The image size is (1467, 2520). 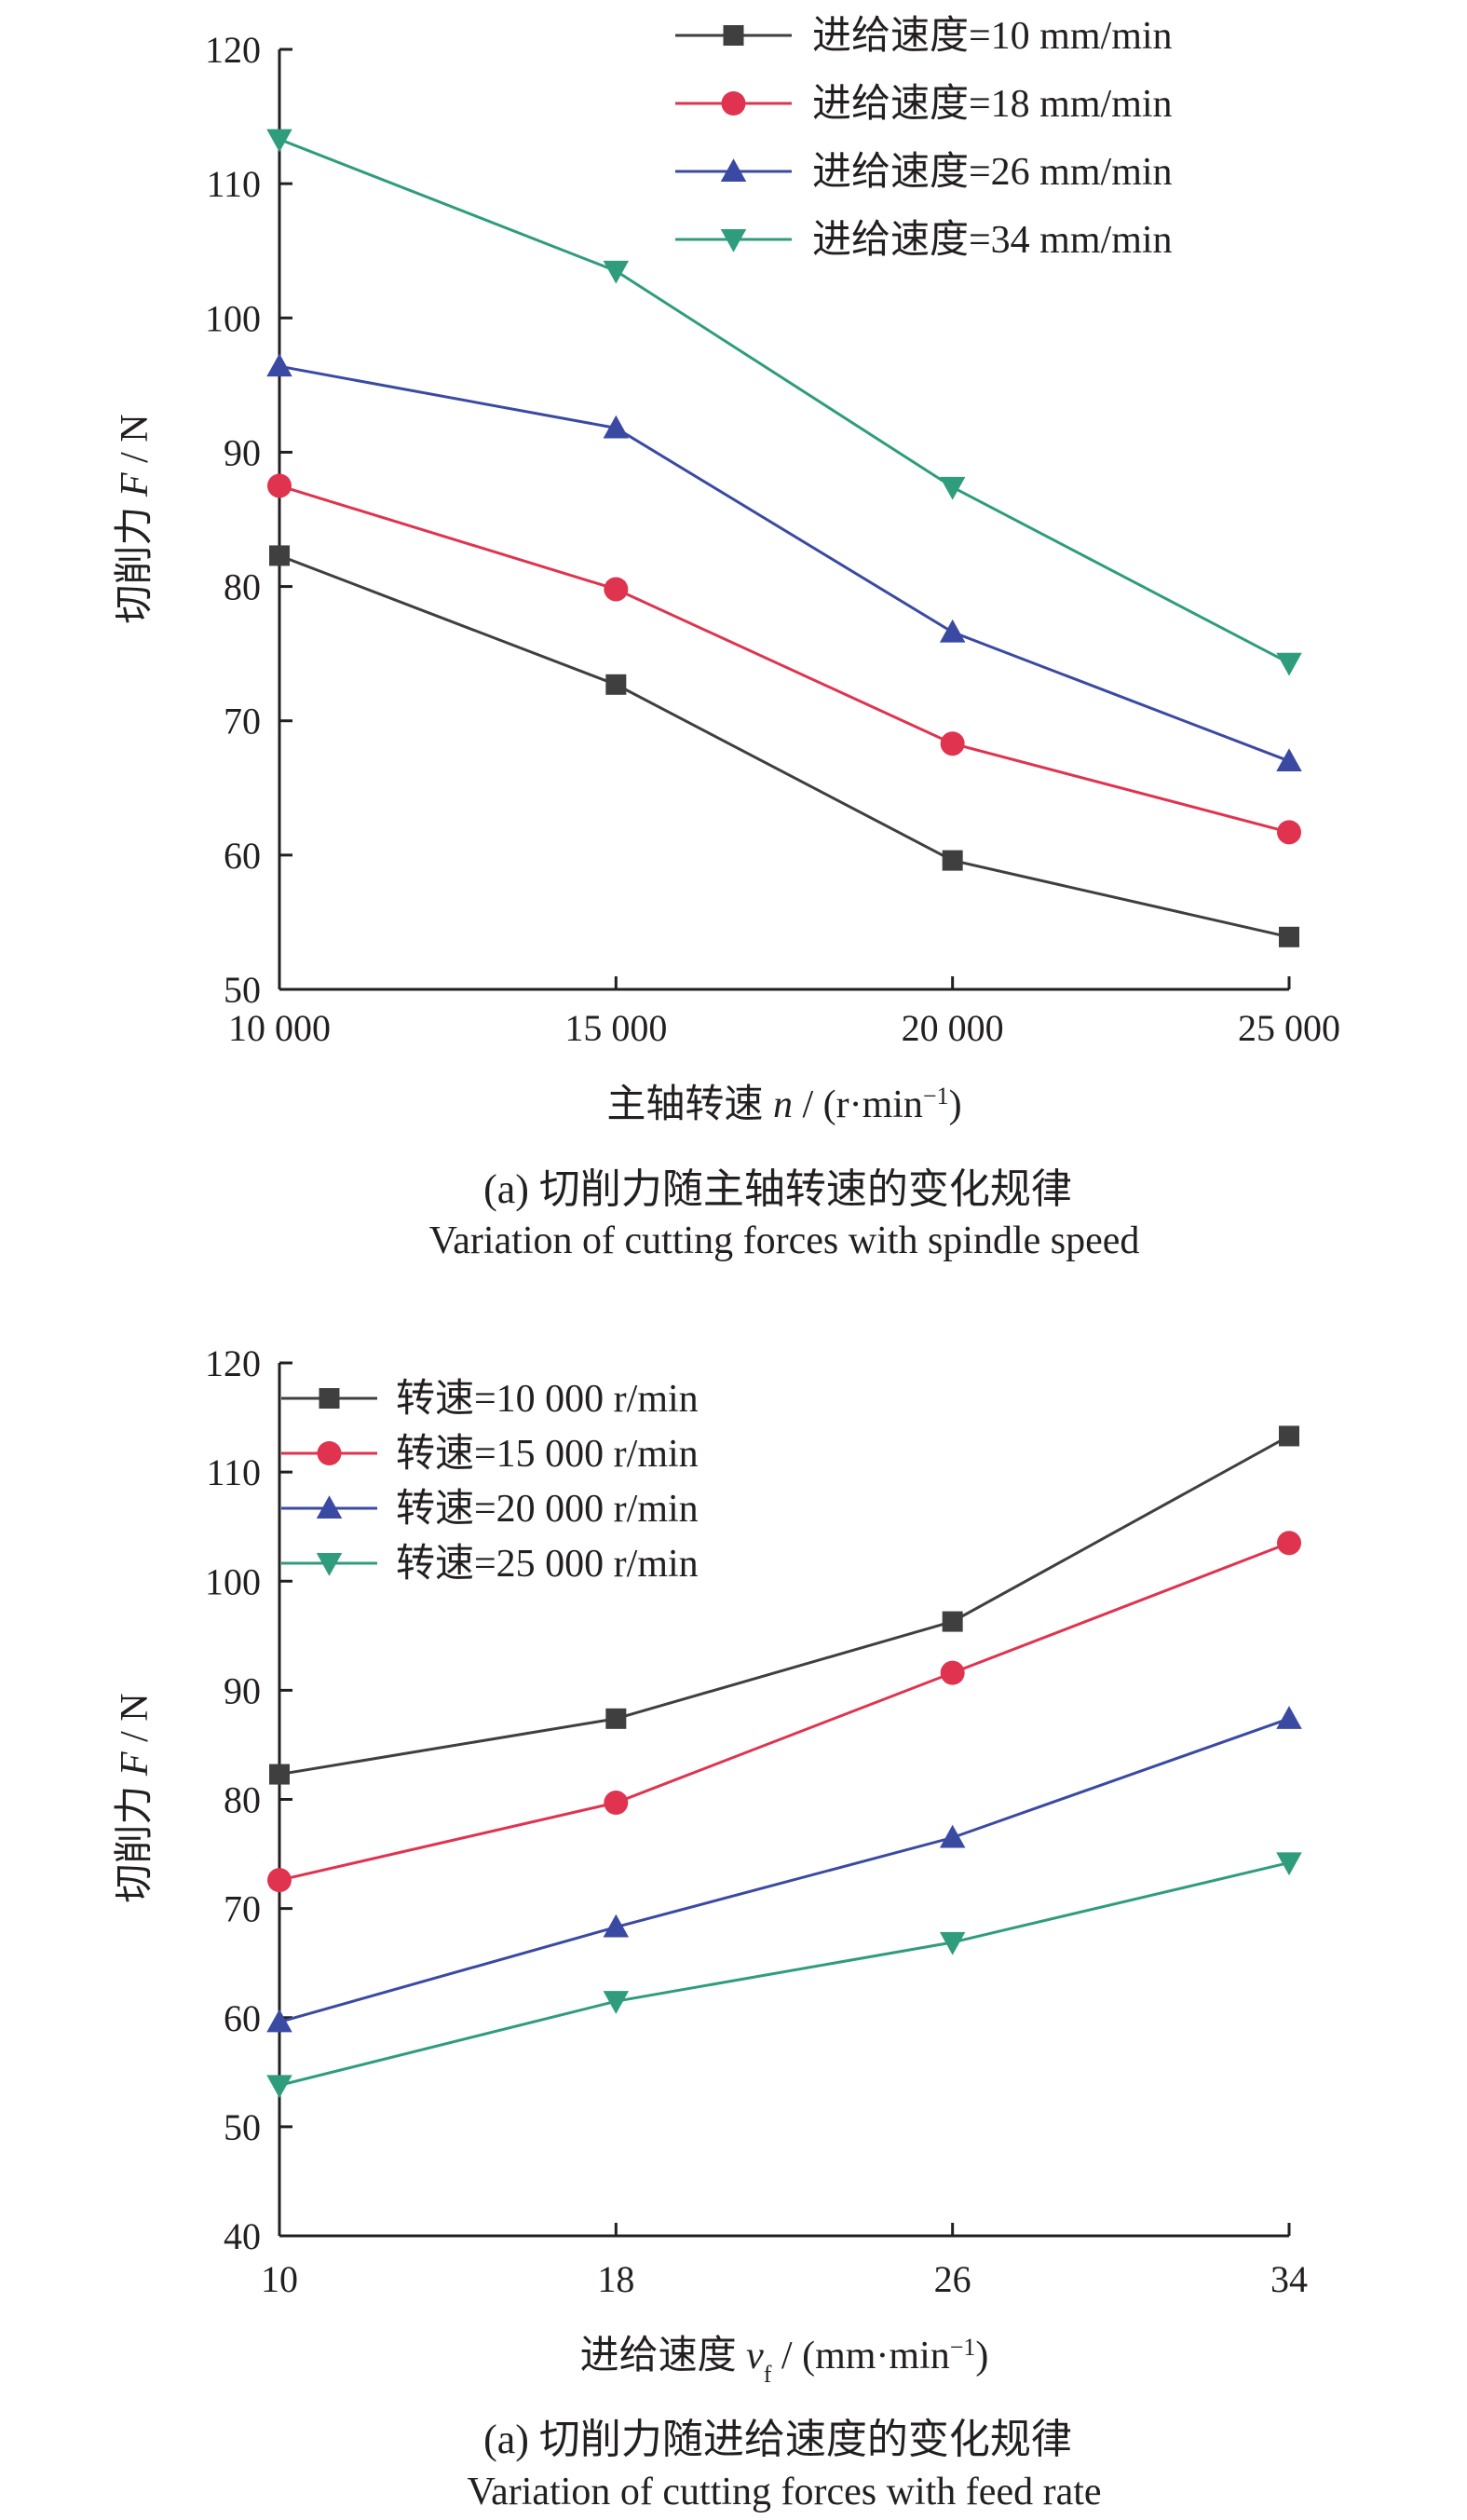 What do you see at coordinates (242, 587) in the screenshot?
I see `y-tick-label: 80` at bounding box center [242, 587].